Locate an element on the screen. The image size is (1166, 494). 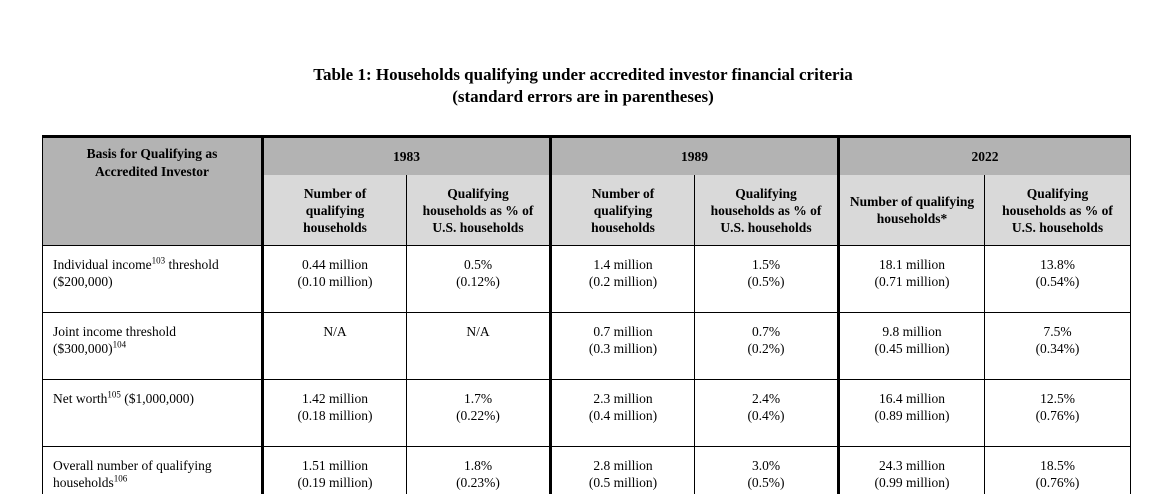
cell-std-error: (0.45 million) is located at coordinates (912, 348).